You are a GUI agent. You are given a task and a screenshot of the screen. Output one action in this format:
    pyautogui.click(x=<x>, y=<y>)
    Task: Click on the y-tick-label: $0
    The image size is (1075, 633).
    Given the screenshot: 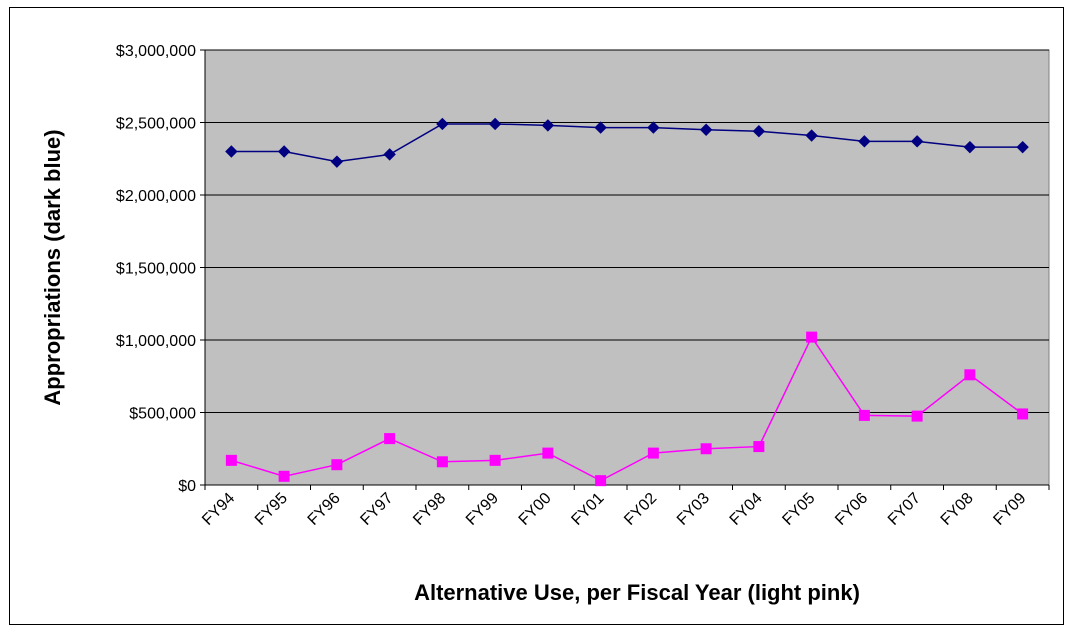 What is the action you would take?
    pyautogui.click(x=187, y=486)
    